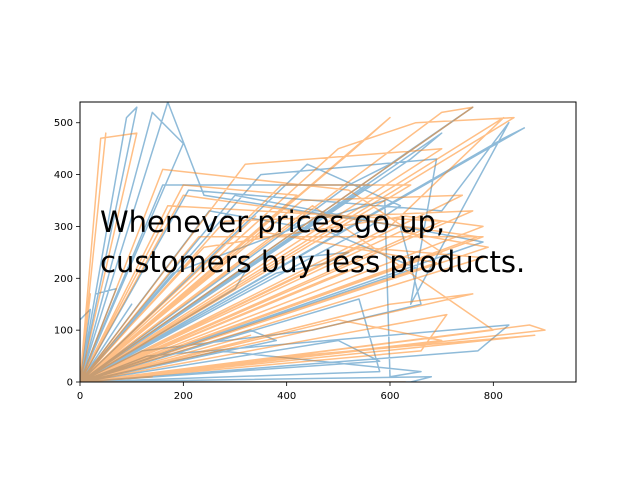 This screenshot has width=640, height=480. What do you see at coordinates (63, 227) in the screenshot?
I see `y-tick-label: 300` at bounding box center [63, 227].